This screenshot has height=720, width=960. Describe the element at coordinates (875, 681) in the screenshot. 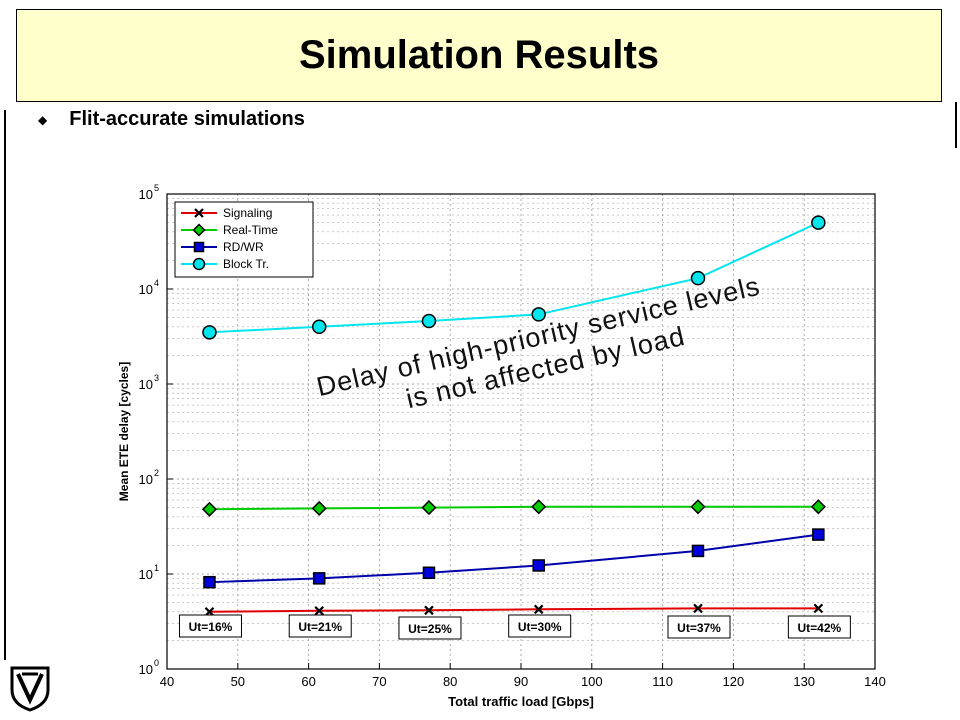

I see `x-tick-label: 140` at that location.